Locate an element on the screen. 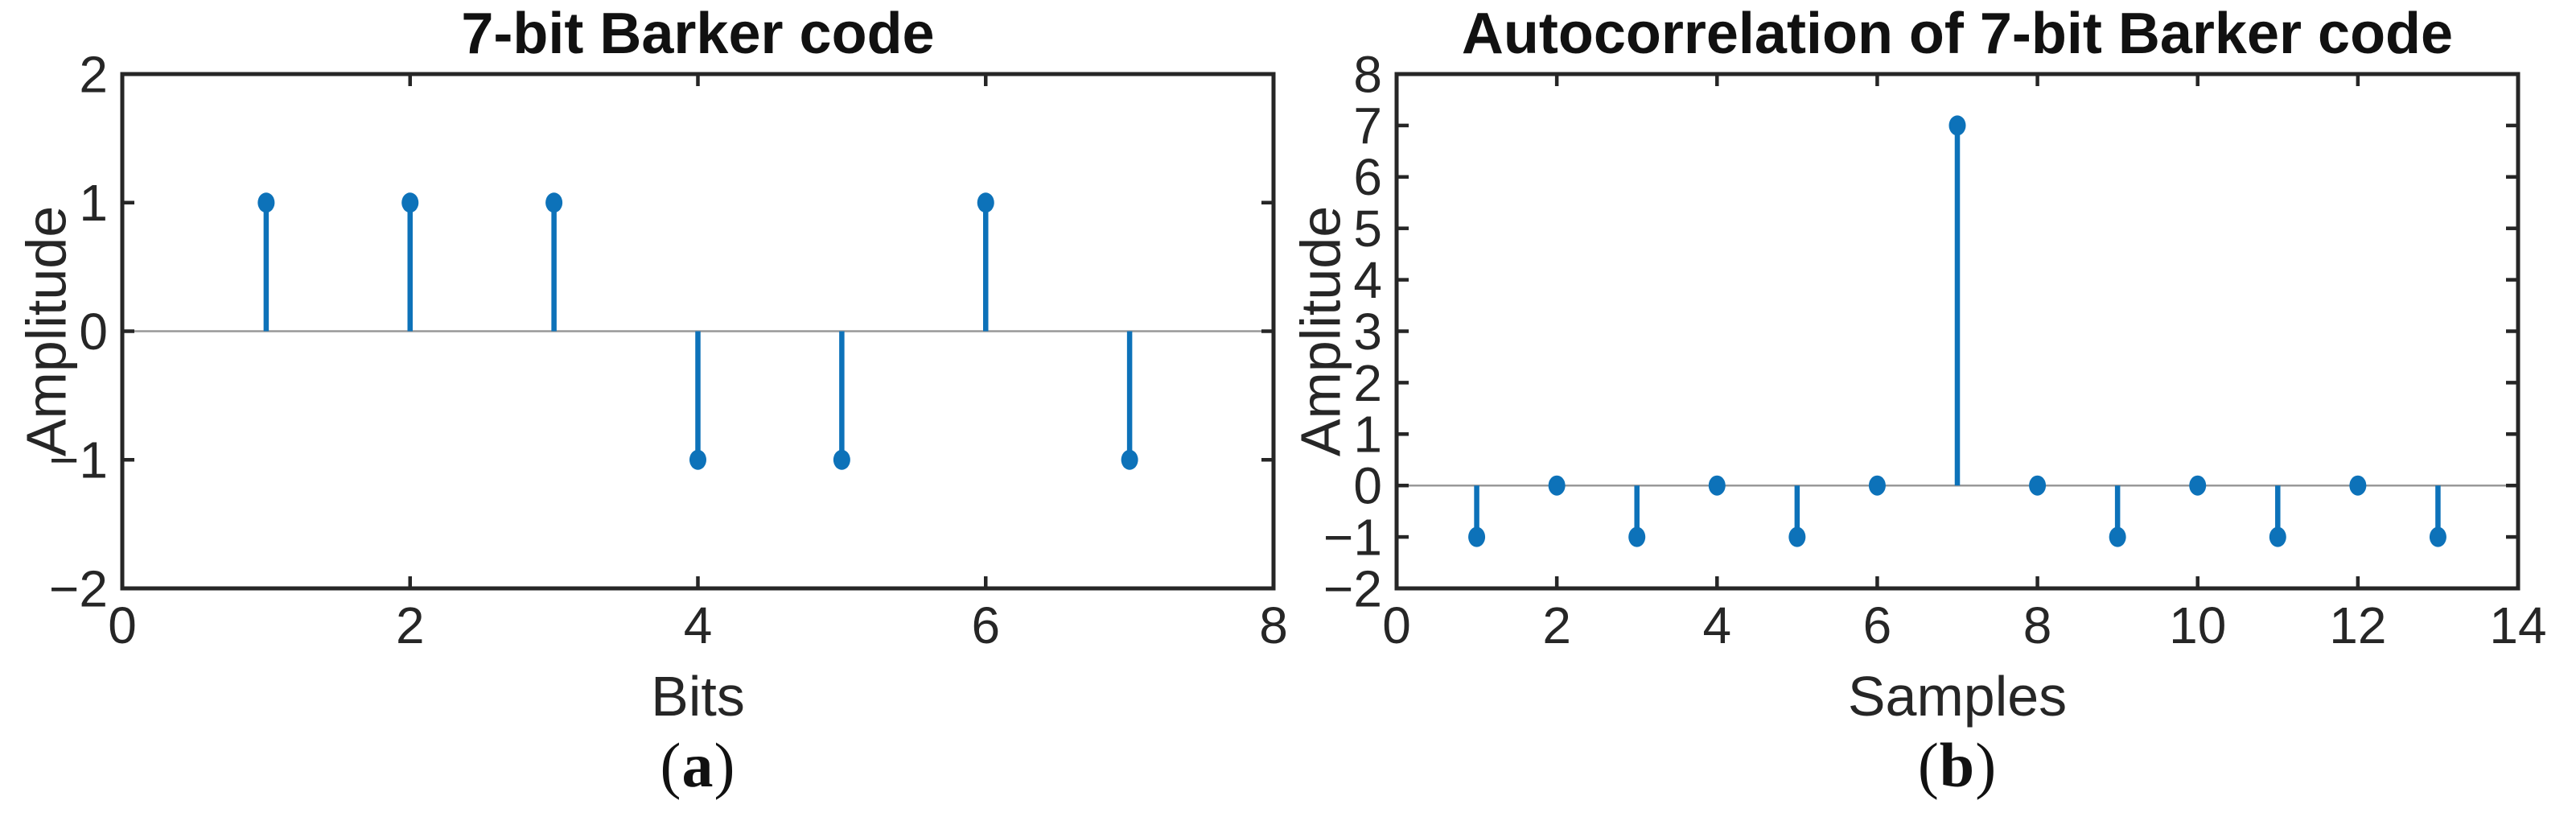 The width and height of the screenshot is (2576, 821). y-tick-label: 4 is located at coordinates (1367, 280).